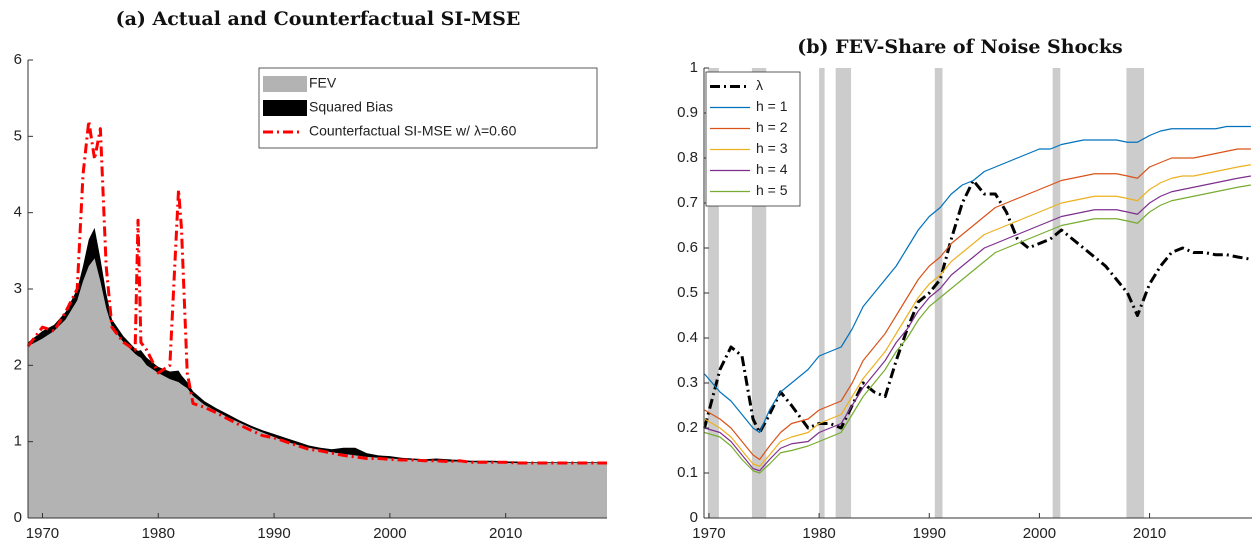 The image size is (1260, 548). I want to click on legend-label: h = 1, so click(772, 106).